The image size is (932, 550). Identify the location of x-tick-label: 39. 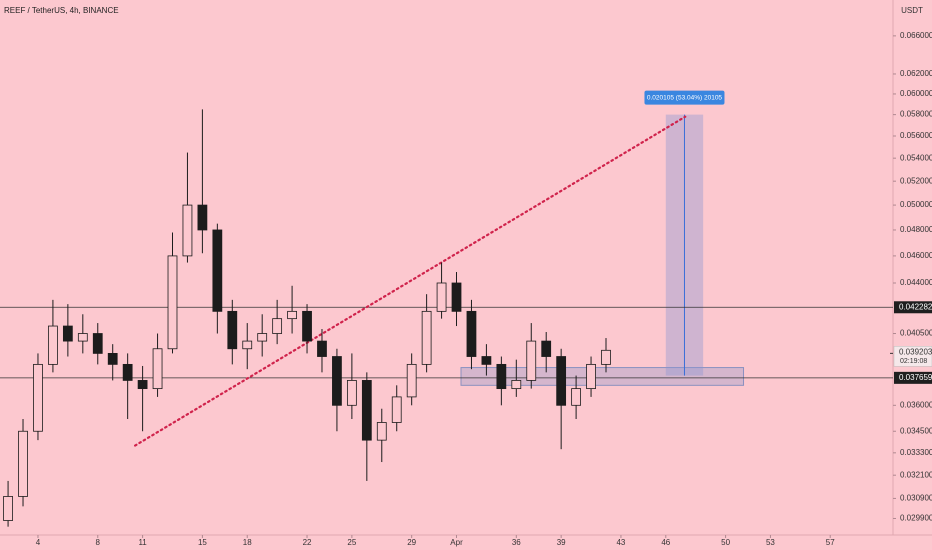
(561, 542).